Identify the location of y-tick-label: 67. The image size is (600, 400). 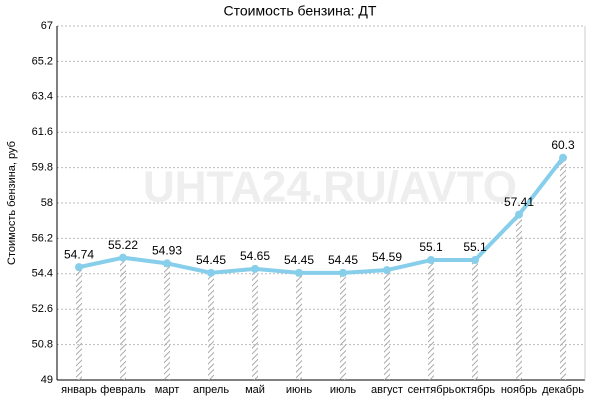
(47, 26).